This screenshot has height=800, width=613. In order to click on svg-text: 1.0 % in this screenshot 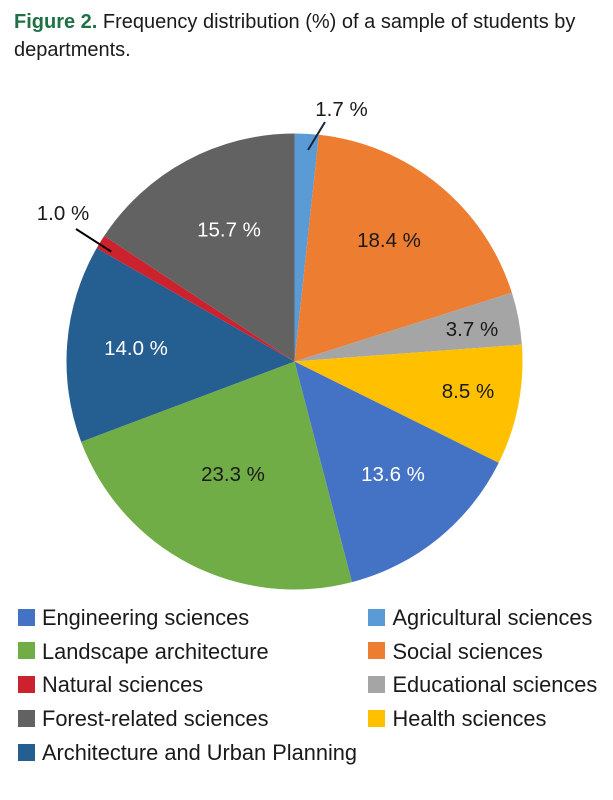, I will do `click(63, 213)`.